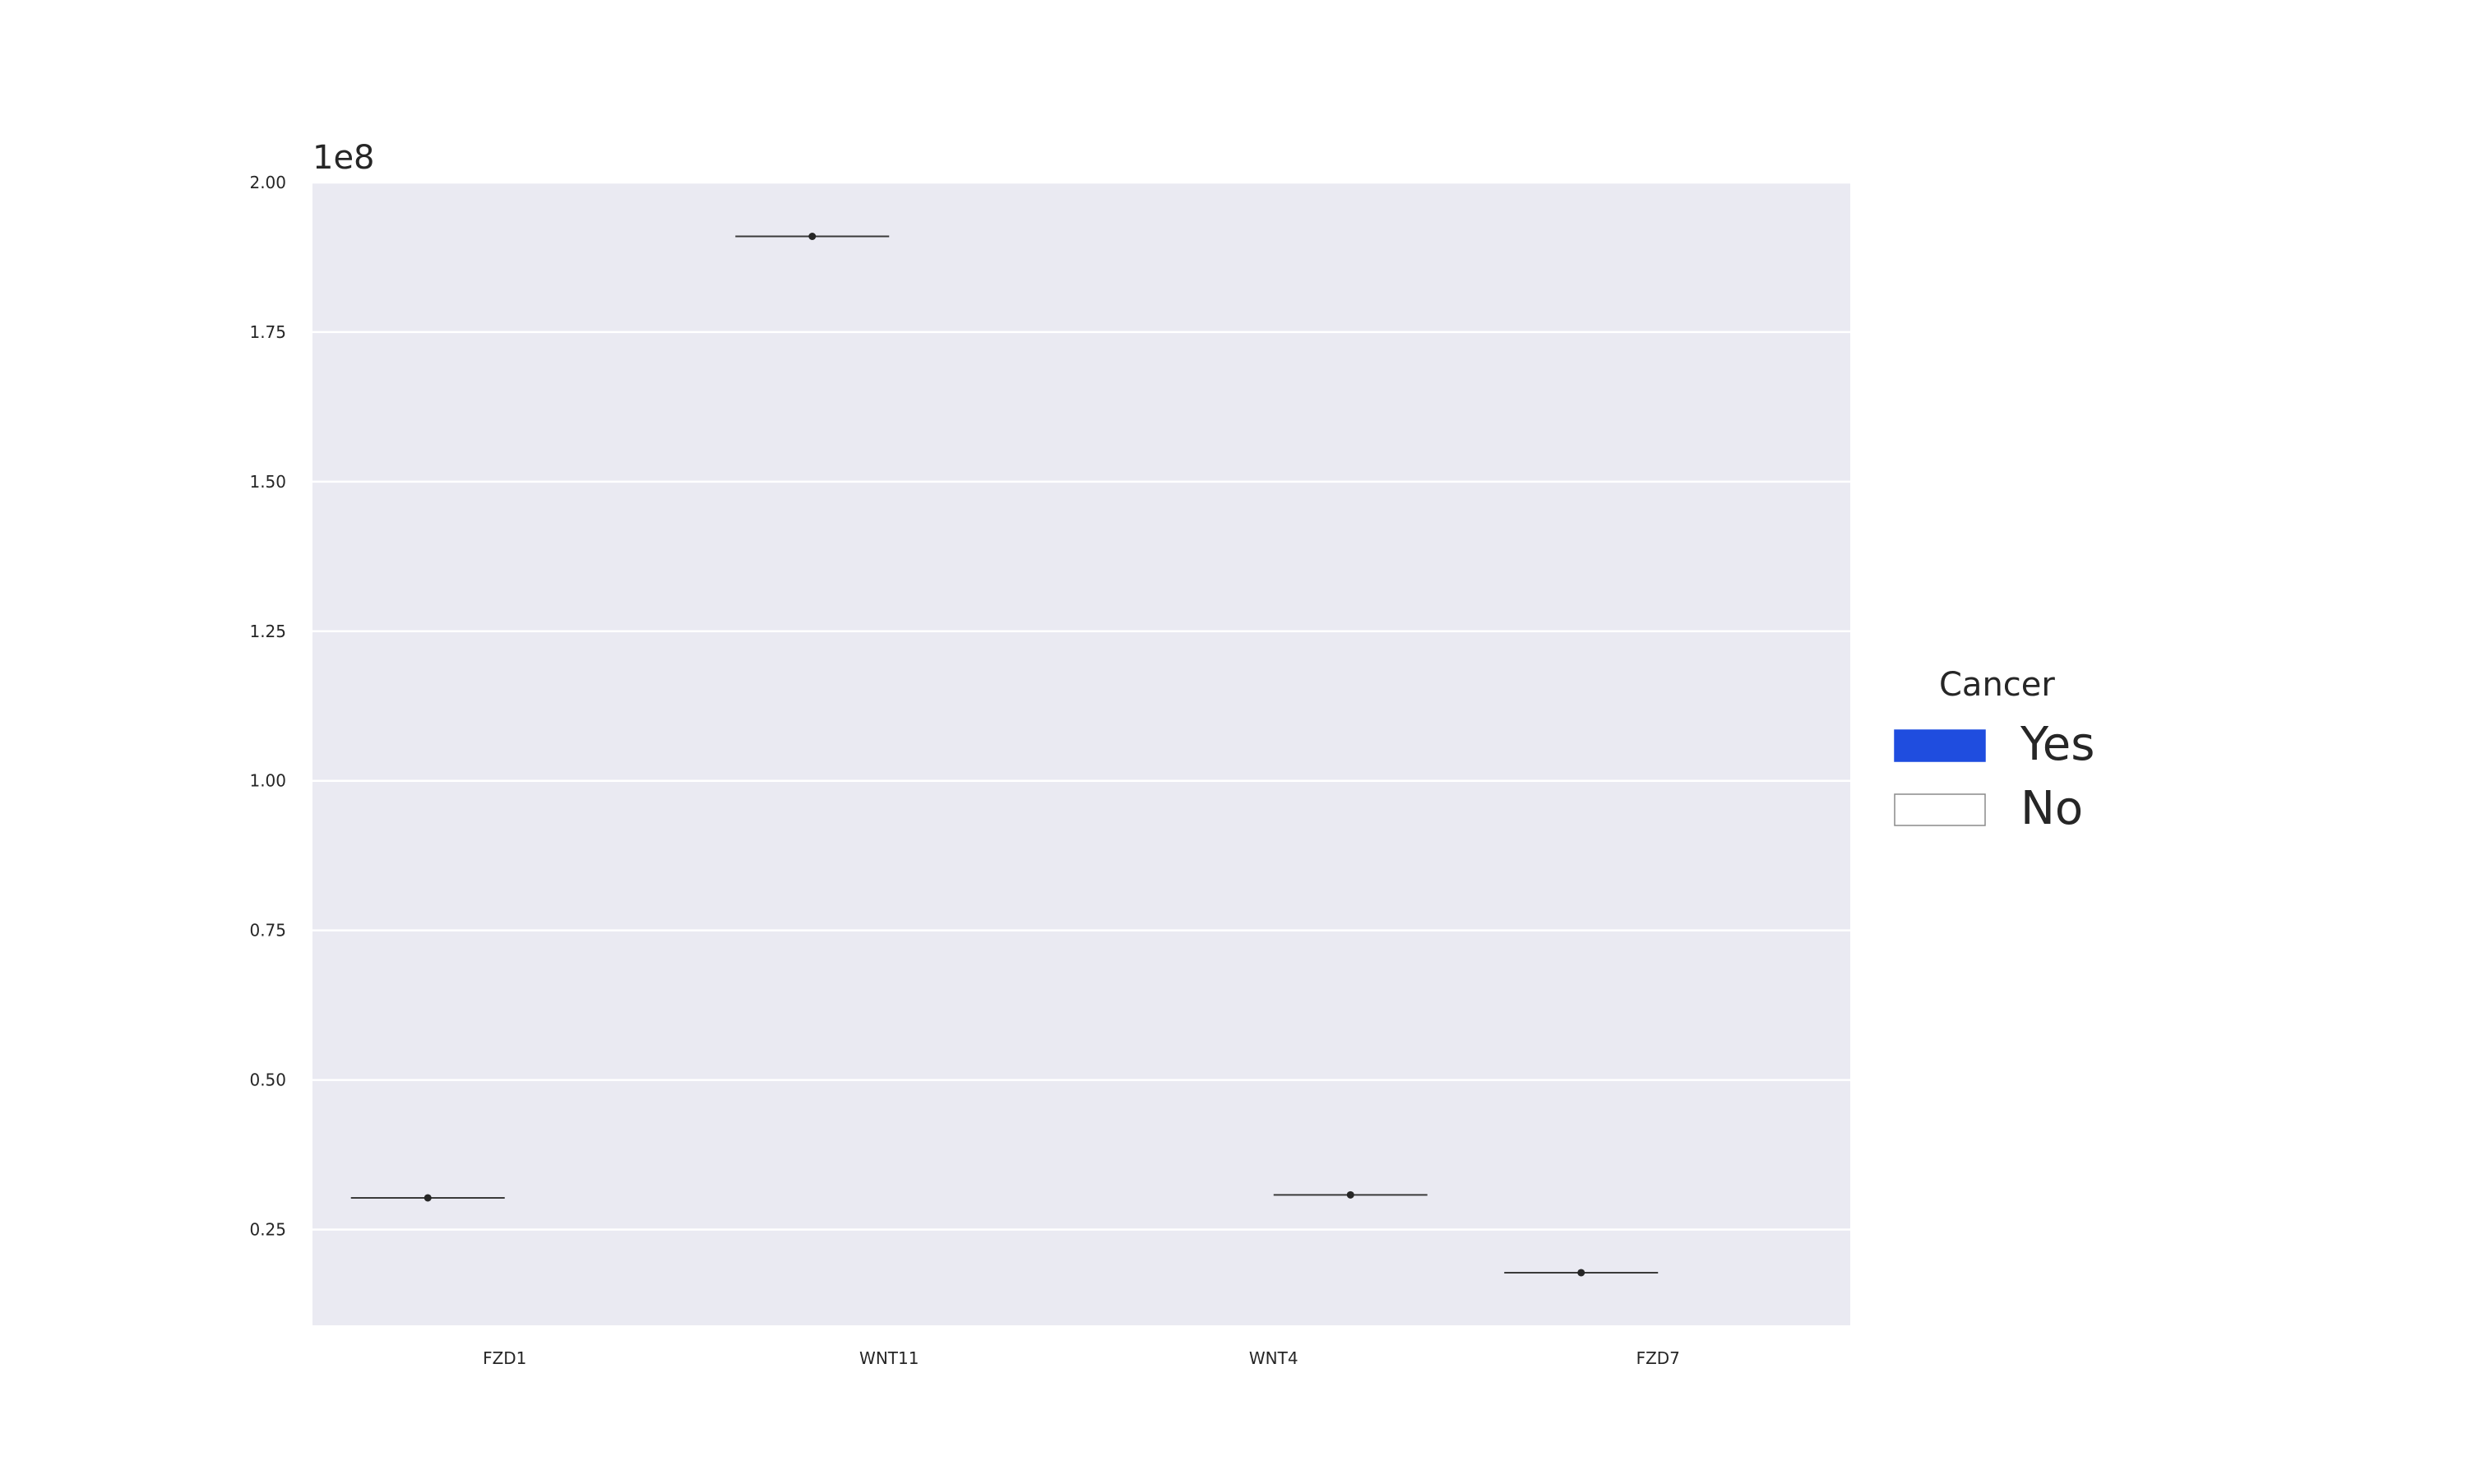  What do you see at coordinates (343, 158) in the screenshot?
I see `y-offset-label: 1e8` at bounding box center [343, 158].